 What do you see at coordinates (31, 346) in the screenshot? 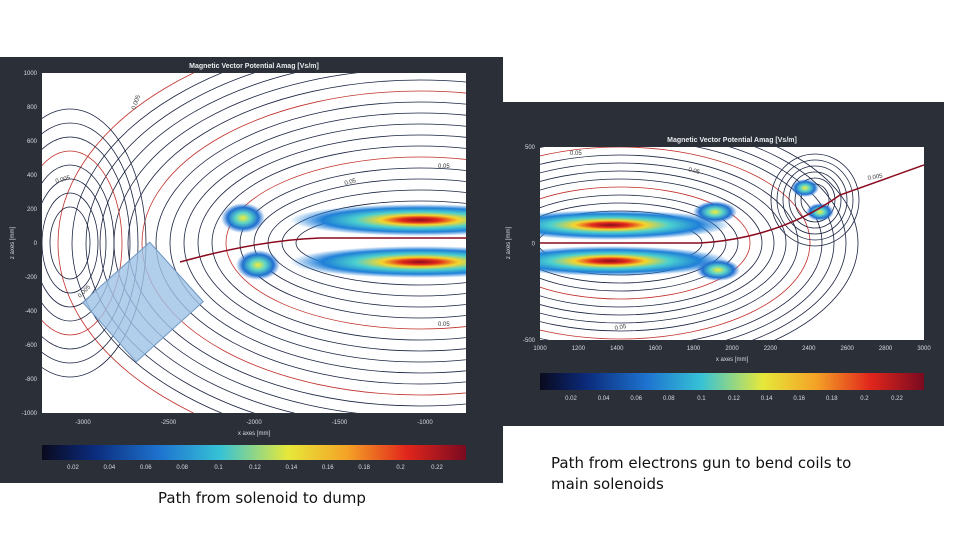
I see `y-tick-label: -600` at bounding box center [31, 346].